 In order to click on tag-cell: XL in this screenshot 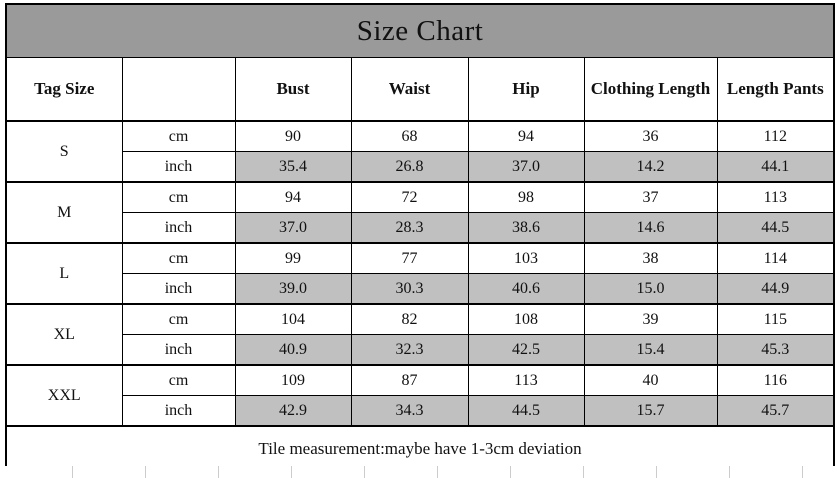, I will do `click(64, 334)`.